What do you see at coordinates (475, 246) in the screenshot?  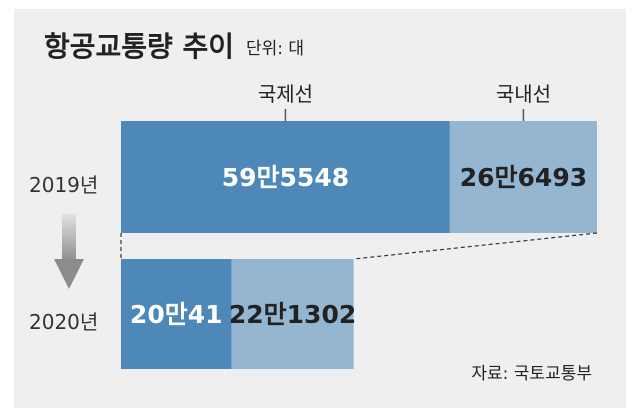 I see `connector-line-right` at bounding box center [475, 246].